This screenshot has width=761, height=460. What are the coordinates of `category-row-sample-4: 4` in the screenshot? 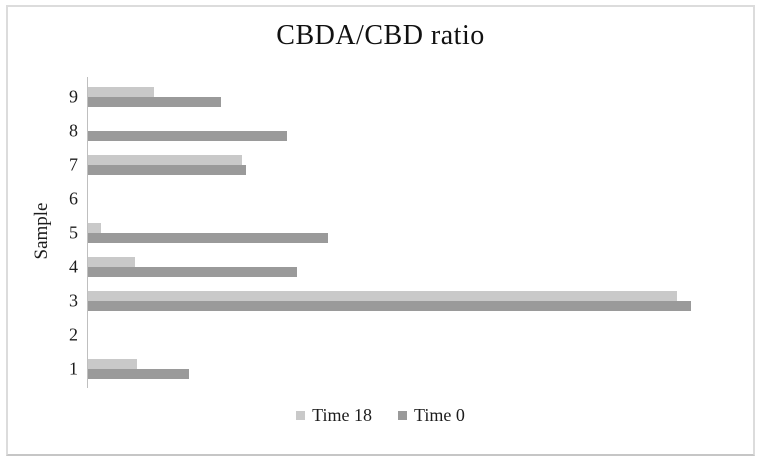 It's located at (407, 267).